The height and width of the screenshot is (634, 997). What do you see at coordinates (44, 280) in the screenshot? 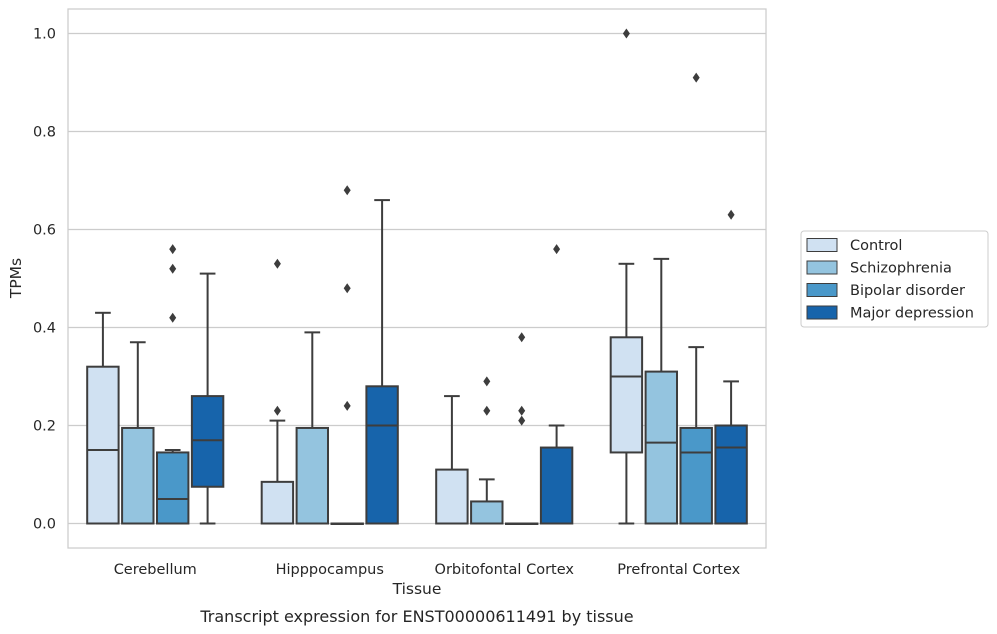
I see `y-tick-labels: 0.0 0.2 0.4 0.6 0.8 1.0` at bounding box center [44, 280].